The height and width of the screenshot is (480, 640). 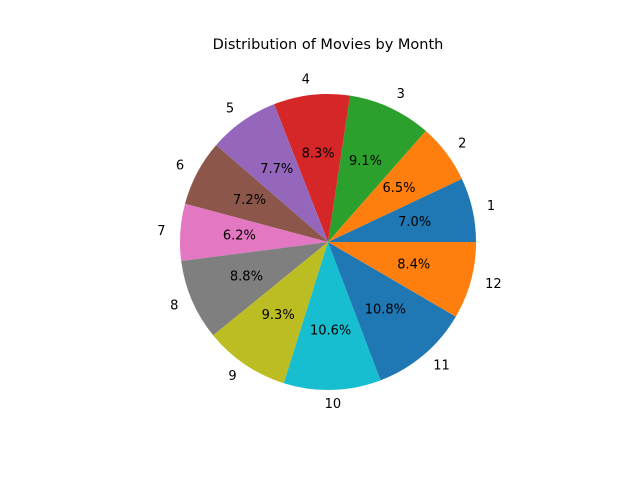 I want to click on slice-percent-5: 7.7%, so click(x=276, y=169).